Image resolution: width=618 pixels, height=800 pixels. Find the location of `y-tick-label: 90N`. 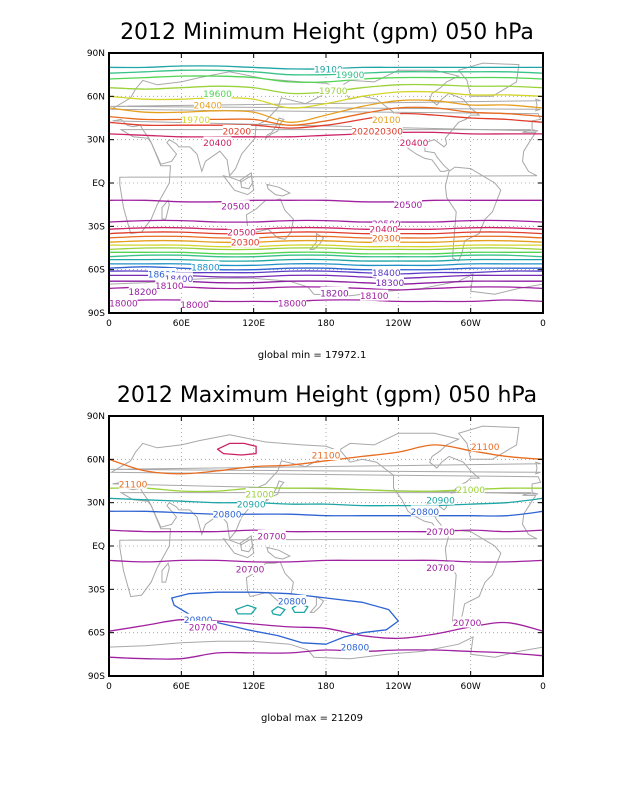

y-tick-label: 90N is located at coordinates (96, 417).